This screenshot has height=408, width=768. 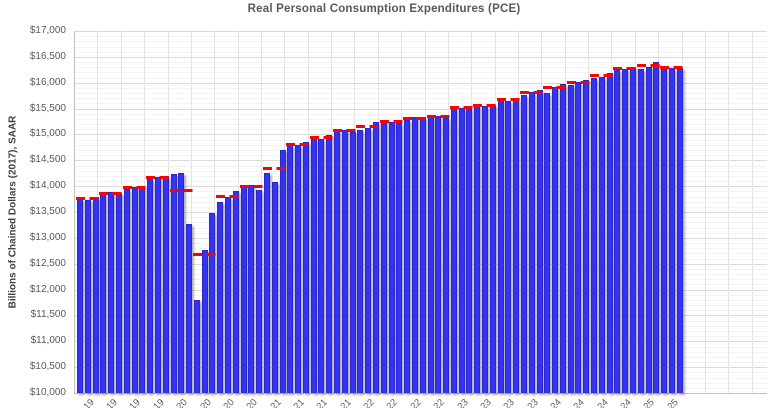 I want to click on y-tick-label: $16,500, so click(x=47, y=56).